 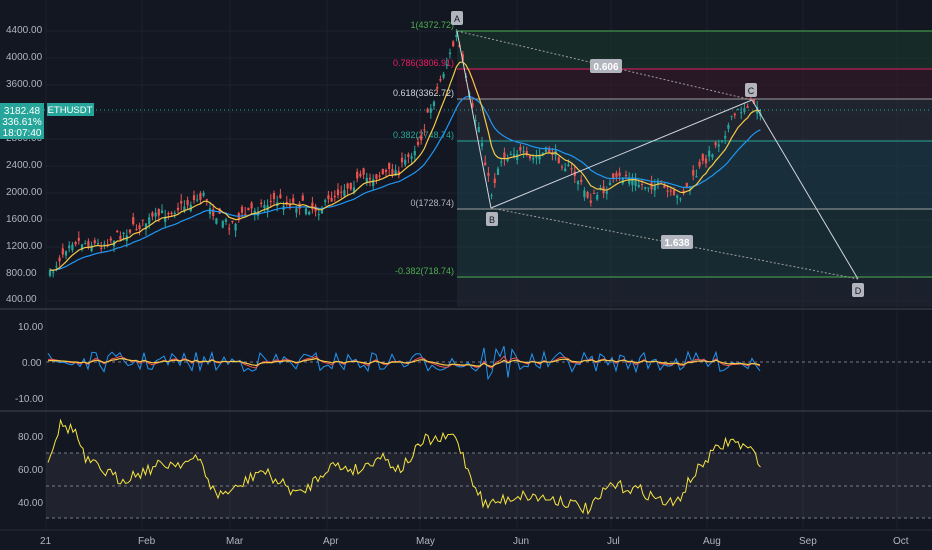 I want to click on symbol-tag: ETHUSDT, so click(x=70, y=110).